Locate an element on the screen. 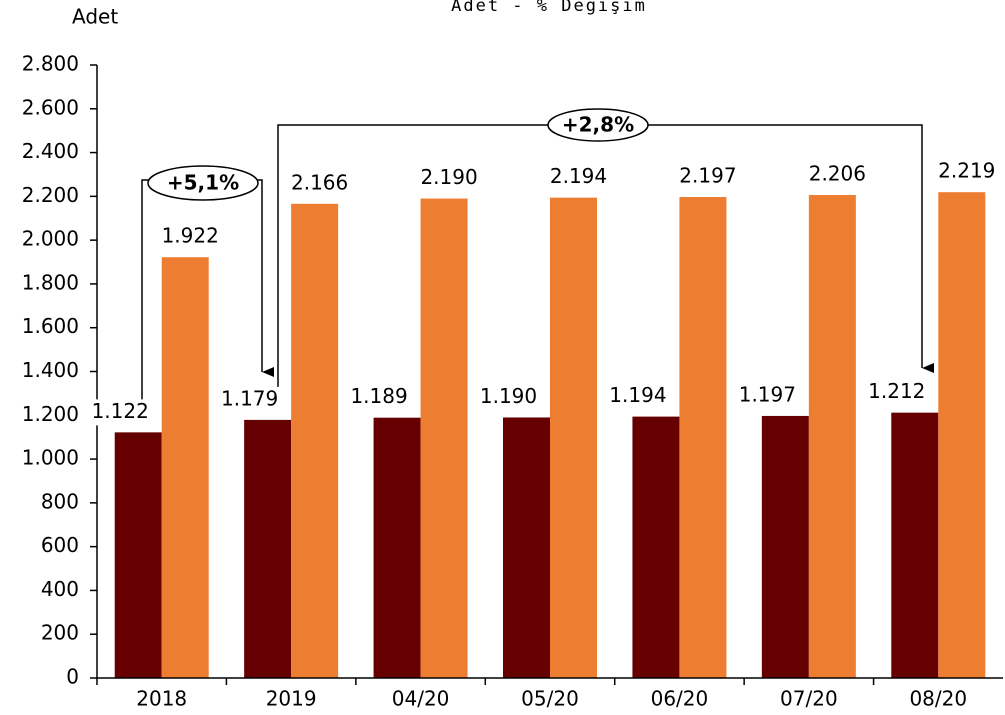 This screenshot has width=1005, height=715. x-tick-label: 07/20 is located at coordinates (809, 699).